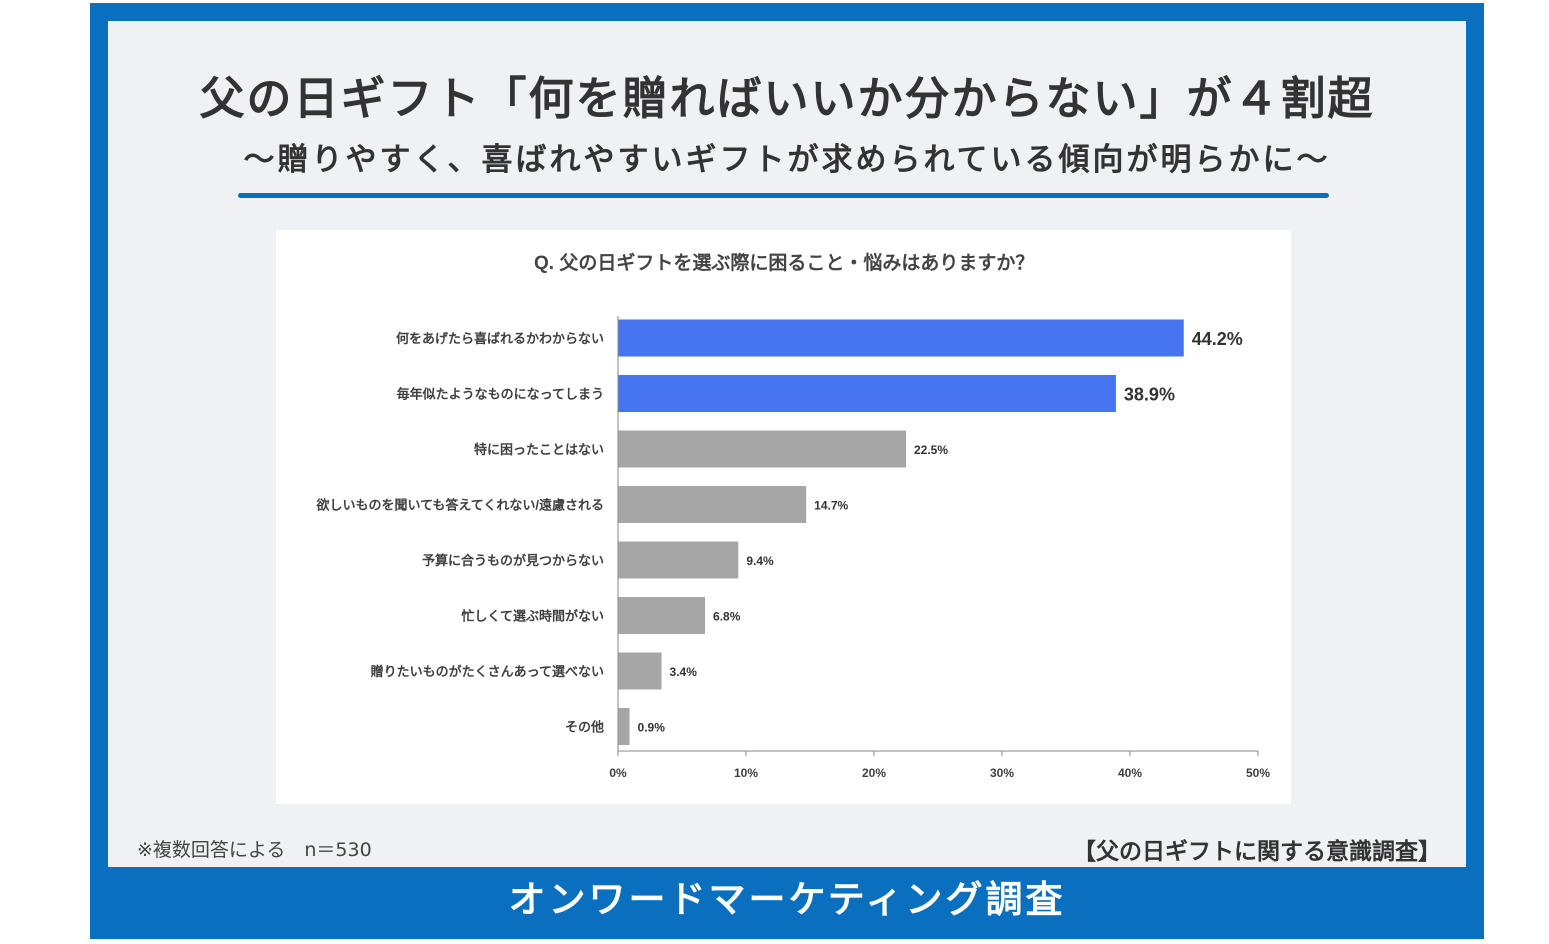  I want to click on value-label: 44.2%, so click(1217, 339).